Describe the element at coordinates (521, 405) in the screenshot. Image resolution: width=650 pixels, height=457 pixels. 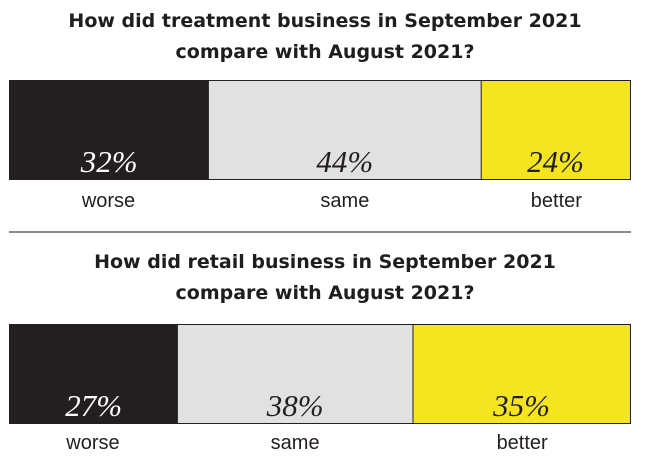
I see `value-label-better: 35%` at that location.